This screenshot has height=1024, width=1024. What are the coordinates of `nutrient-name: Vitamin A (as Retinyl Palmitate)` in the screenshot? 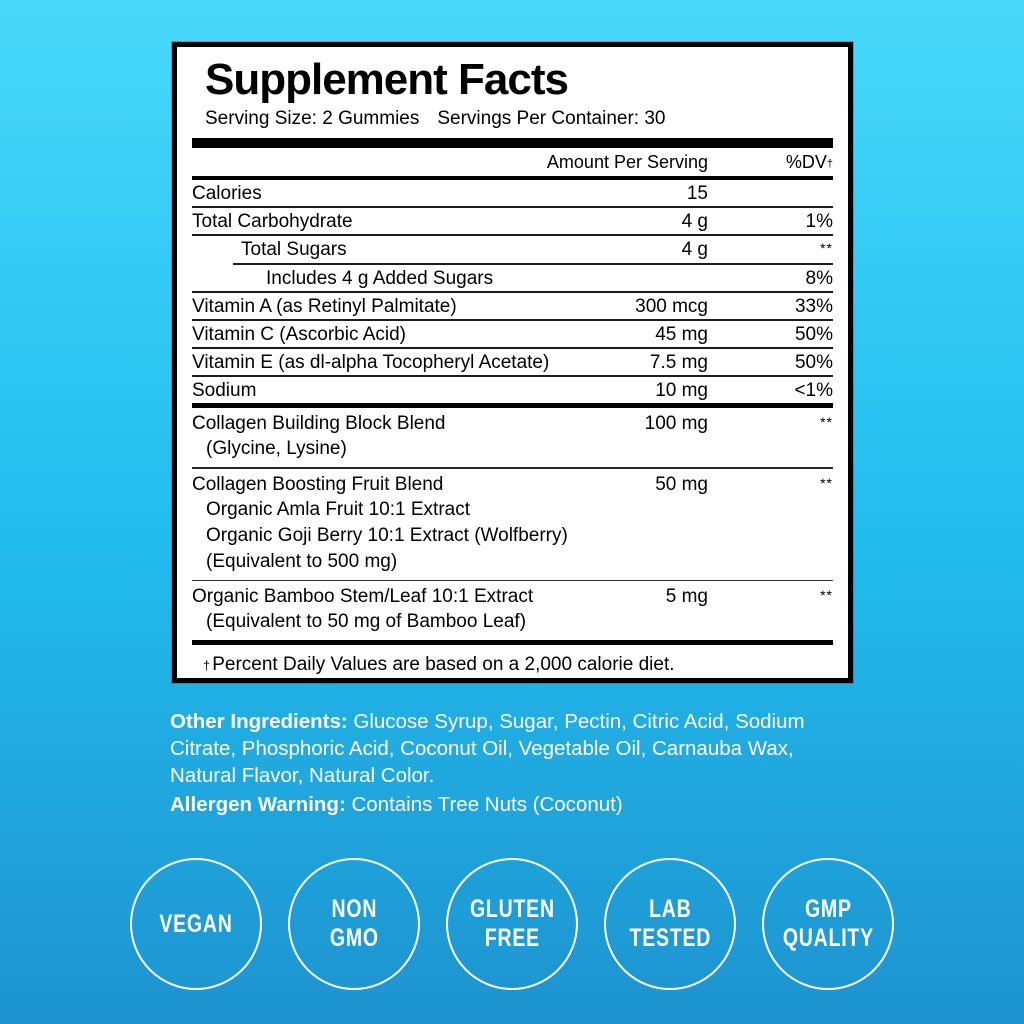 It's located at (324, 306).